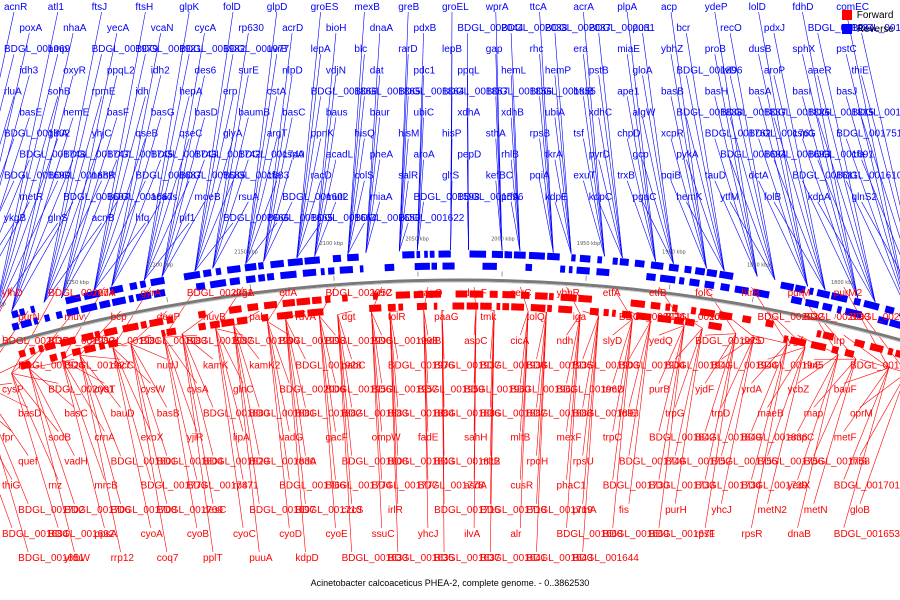 This screenshot has height=600, width=900. I want to click on reverse-gene-label: miaE, so click(628, 49).